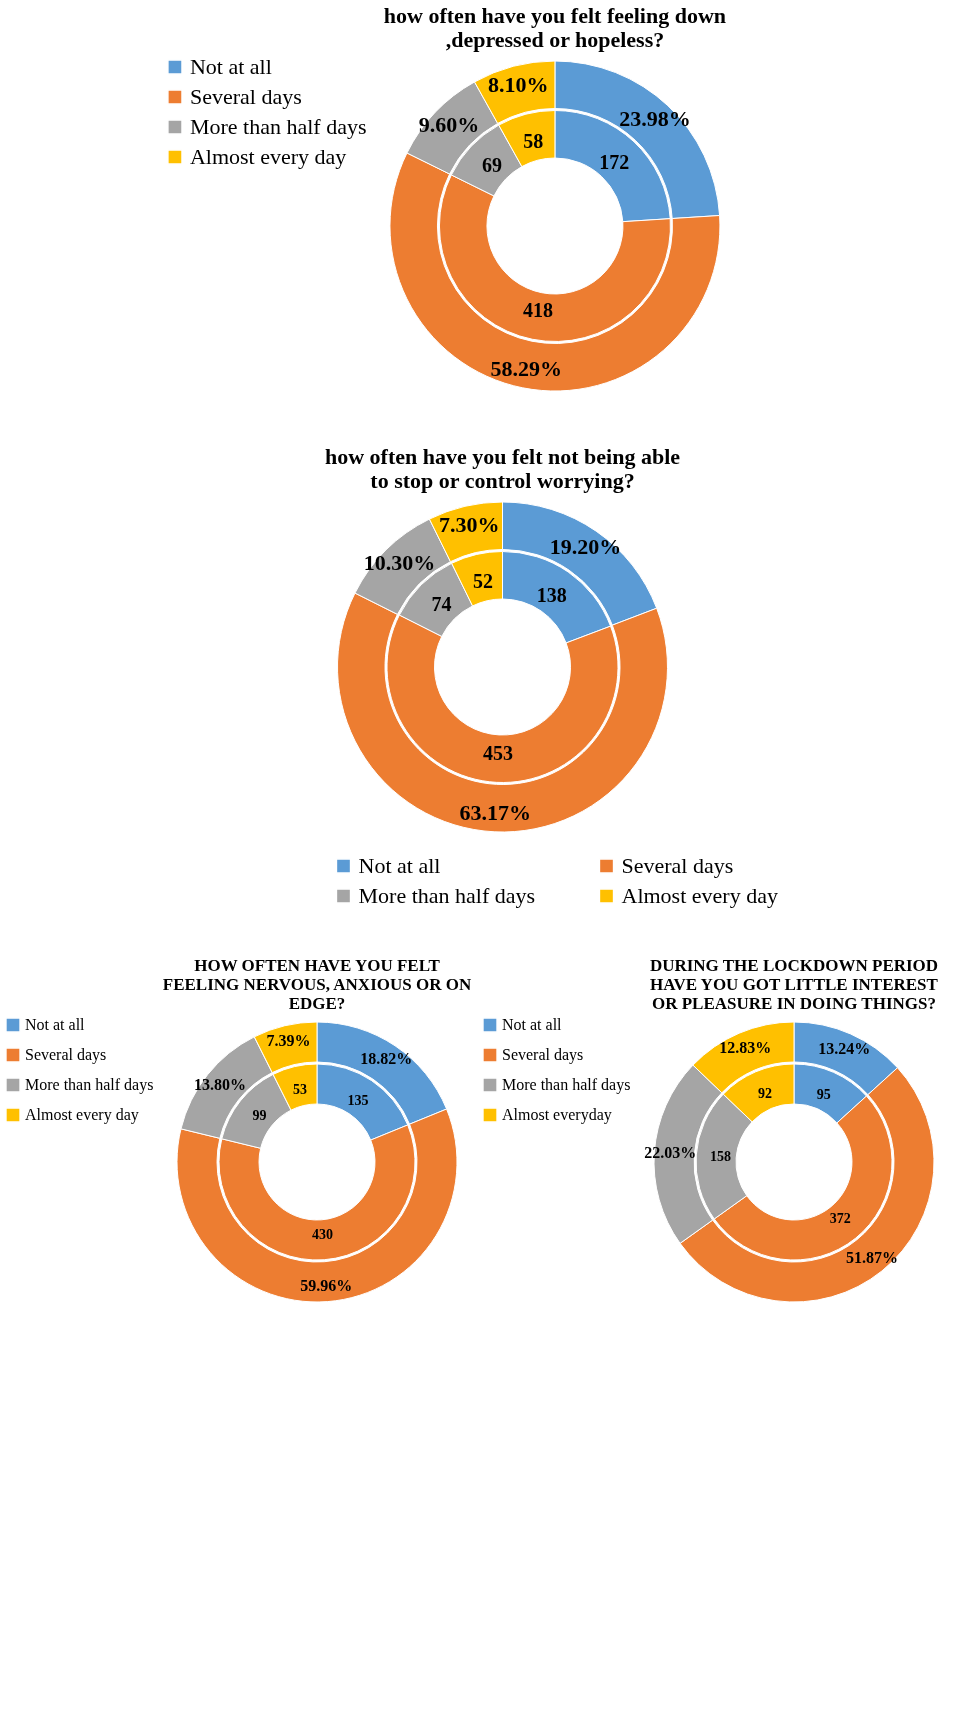 This screenshot has height=1713, width=967. What do you see at coordinates (322, 1235) in the screenshot?
I see `data-label: 430` at bounding box center [322, 1235].